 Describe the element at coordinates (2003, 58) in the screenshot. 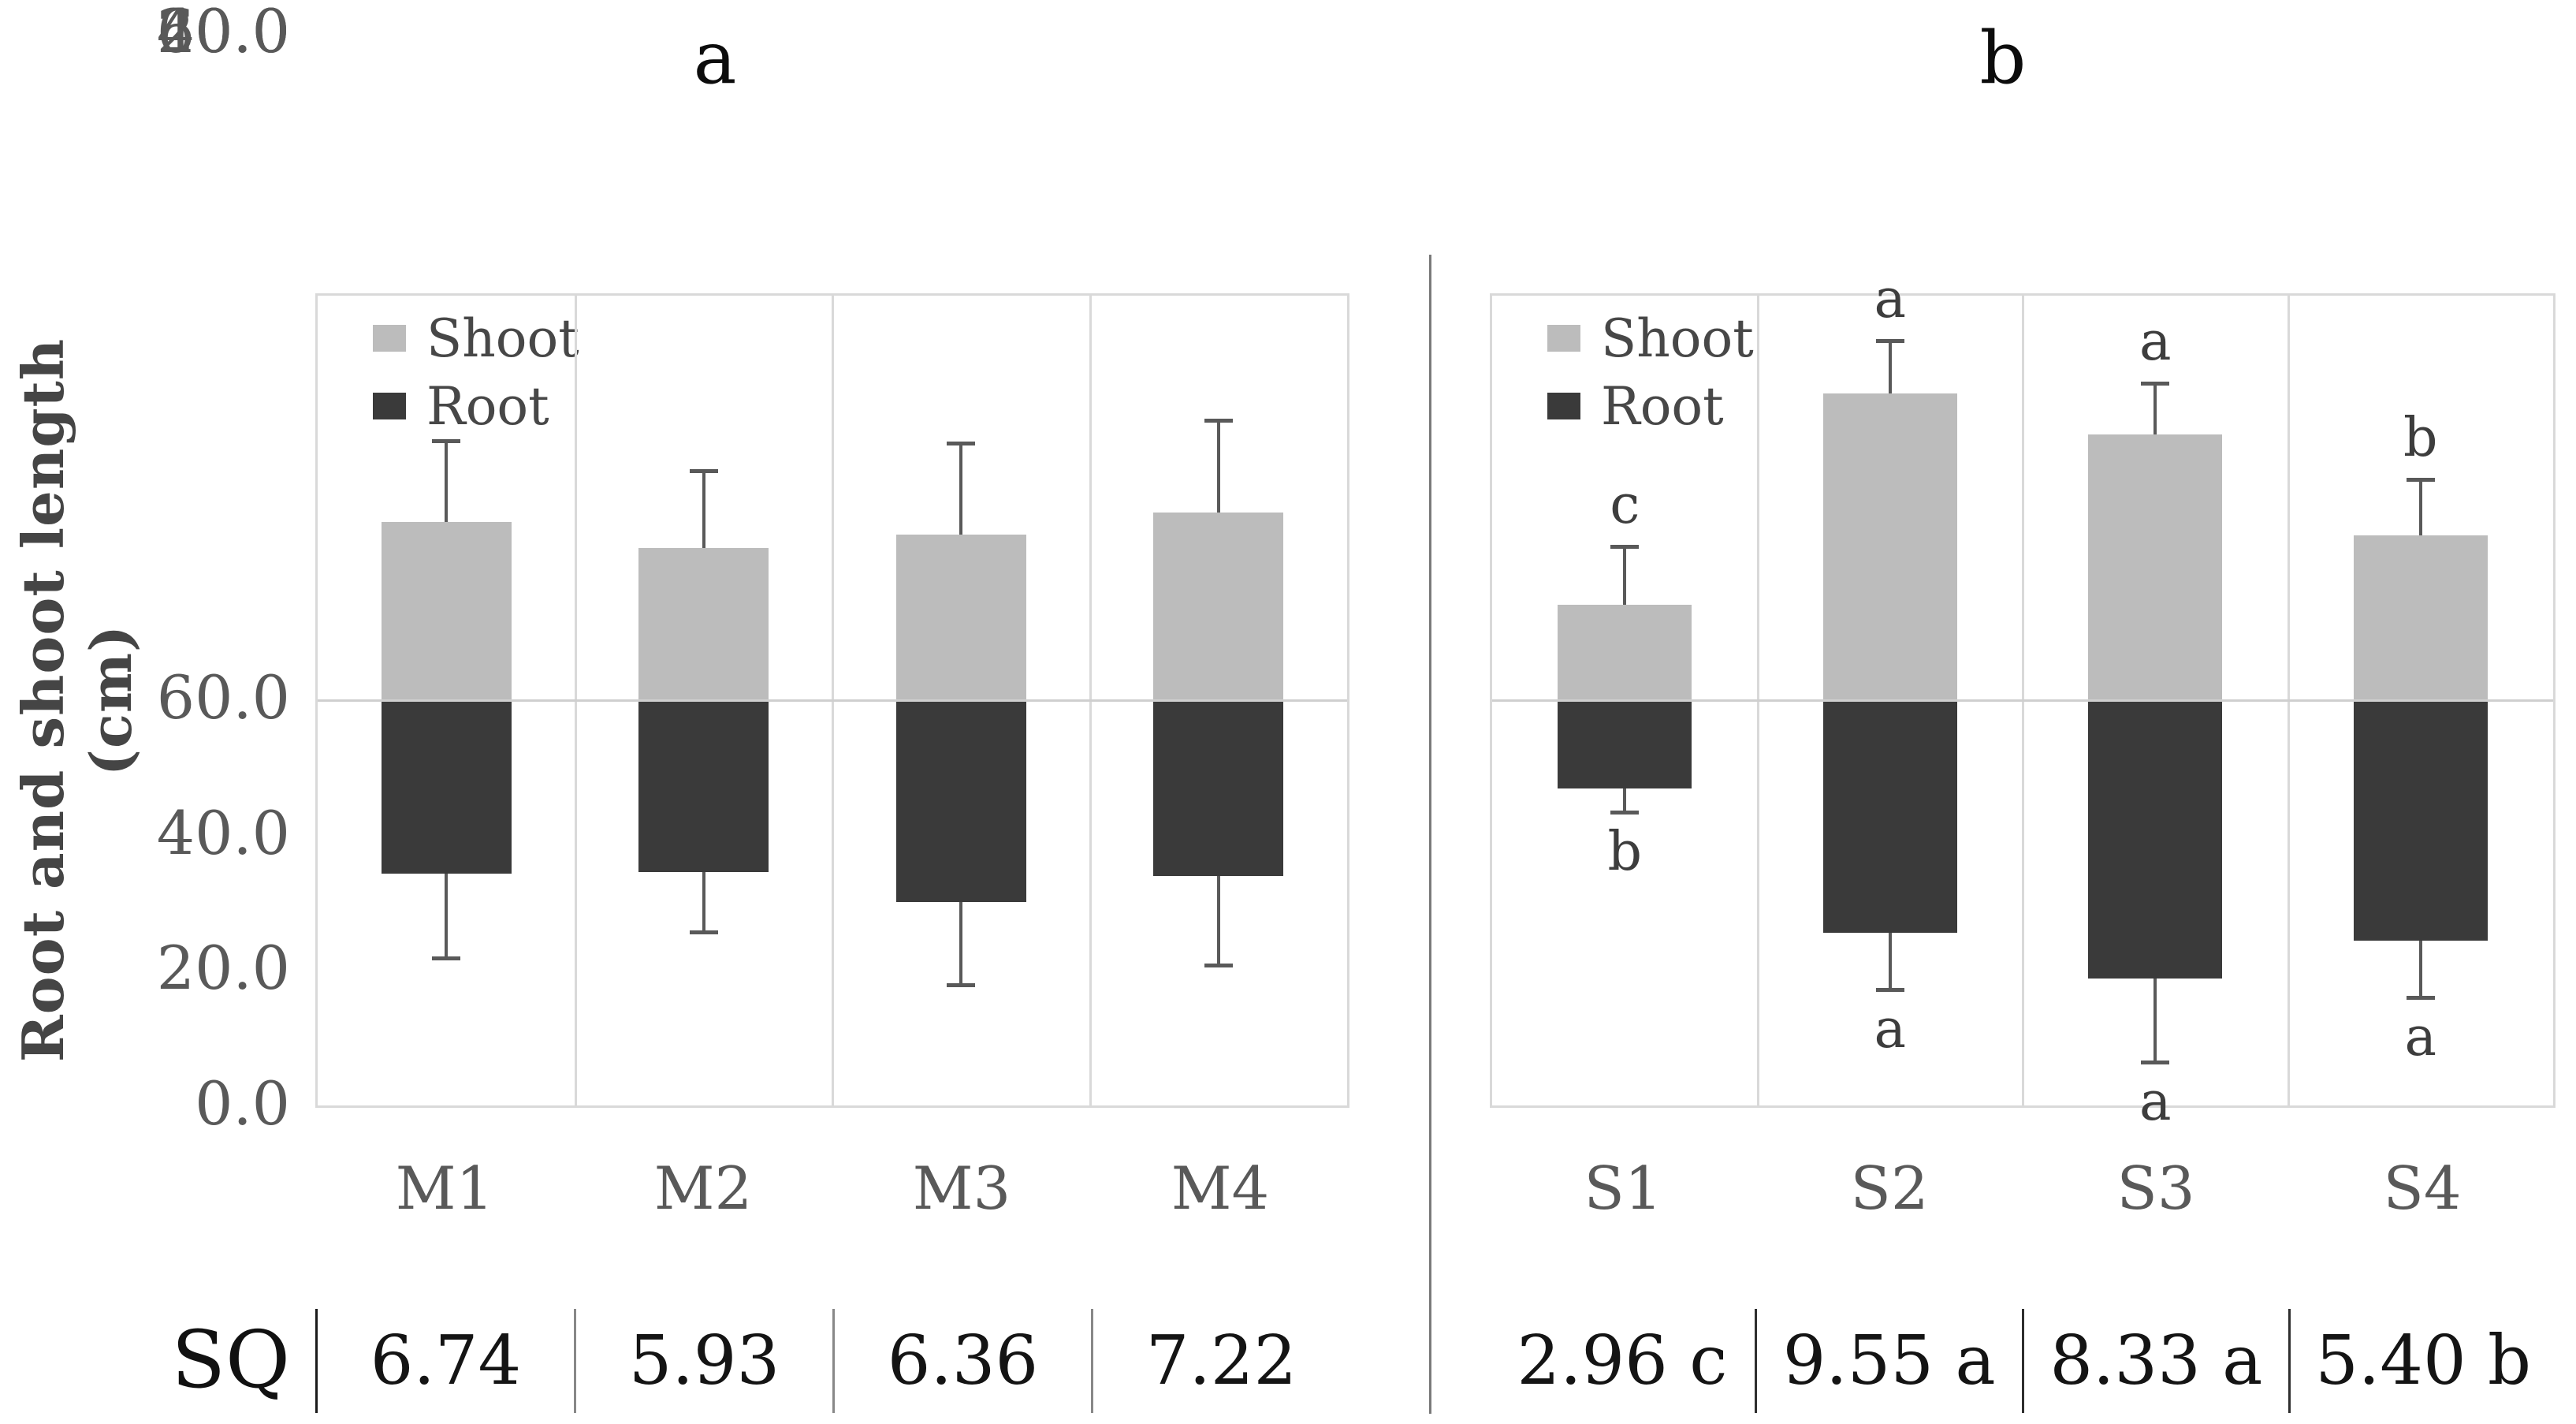

I see `panel-b-title: b` at that location.